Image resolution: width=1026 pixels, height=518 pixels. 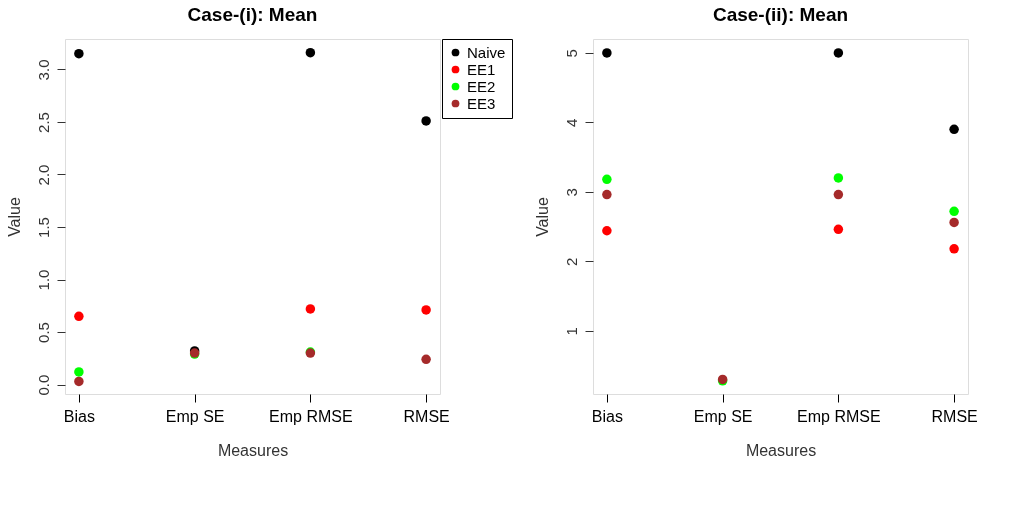 I want to click on legend-label: EE1, so click(x=481, y=69).